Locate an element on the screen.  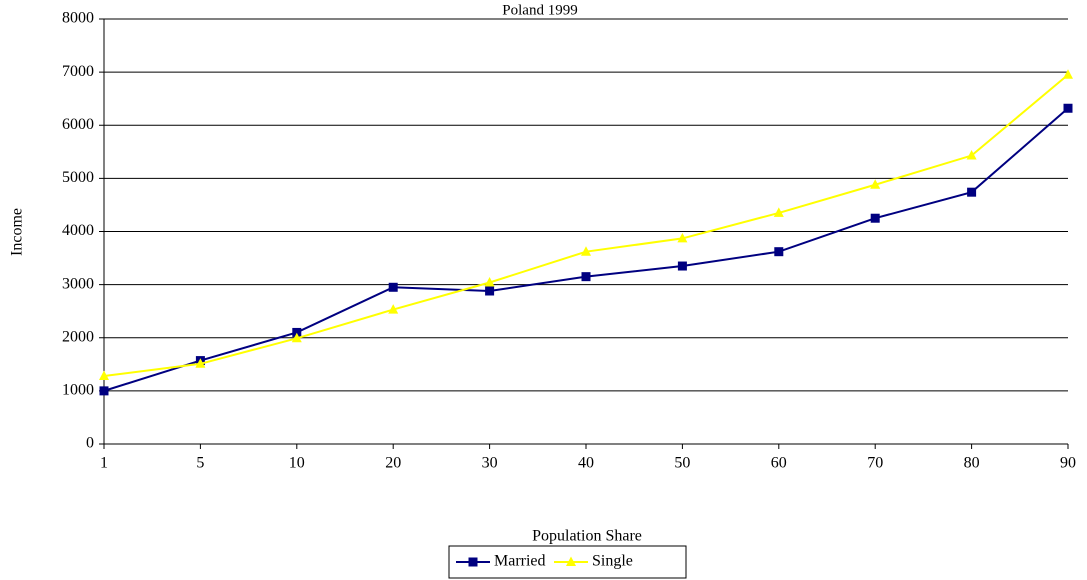
x-tick-label: 1 is located at coordinates (104, 463).